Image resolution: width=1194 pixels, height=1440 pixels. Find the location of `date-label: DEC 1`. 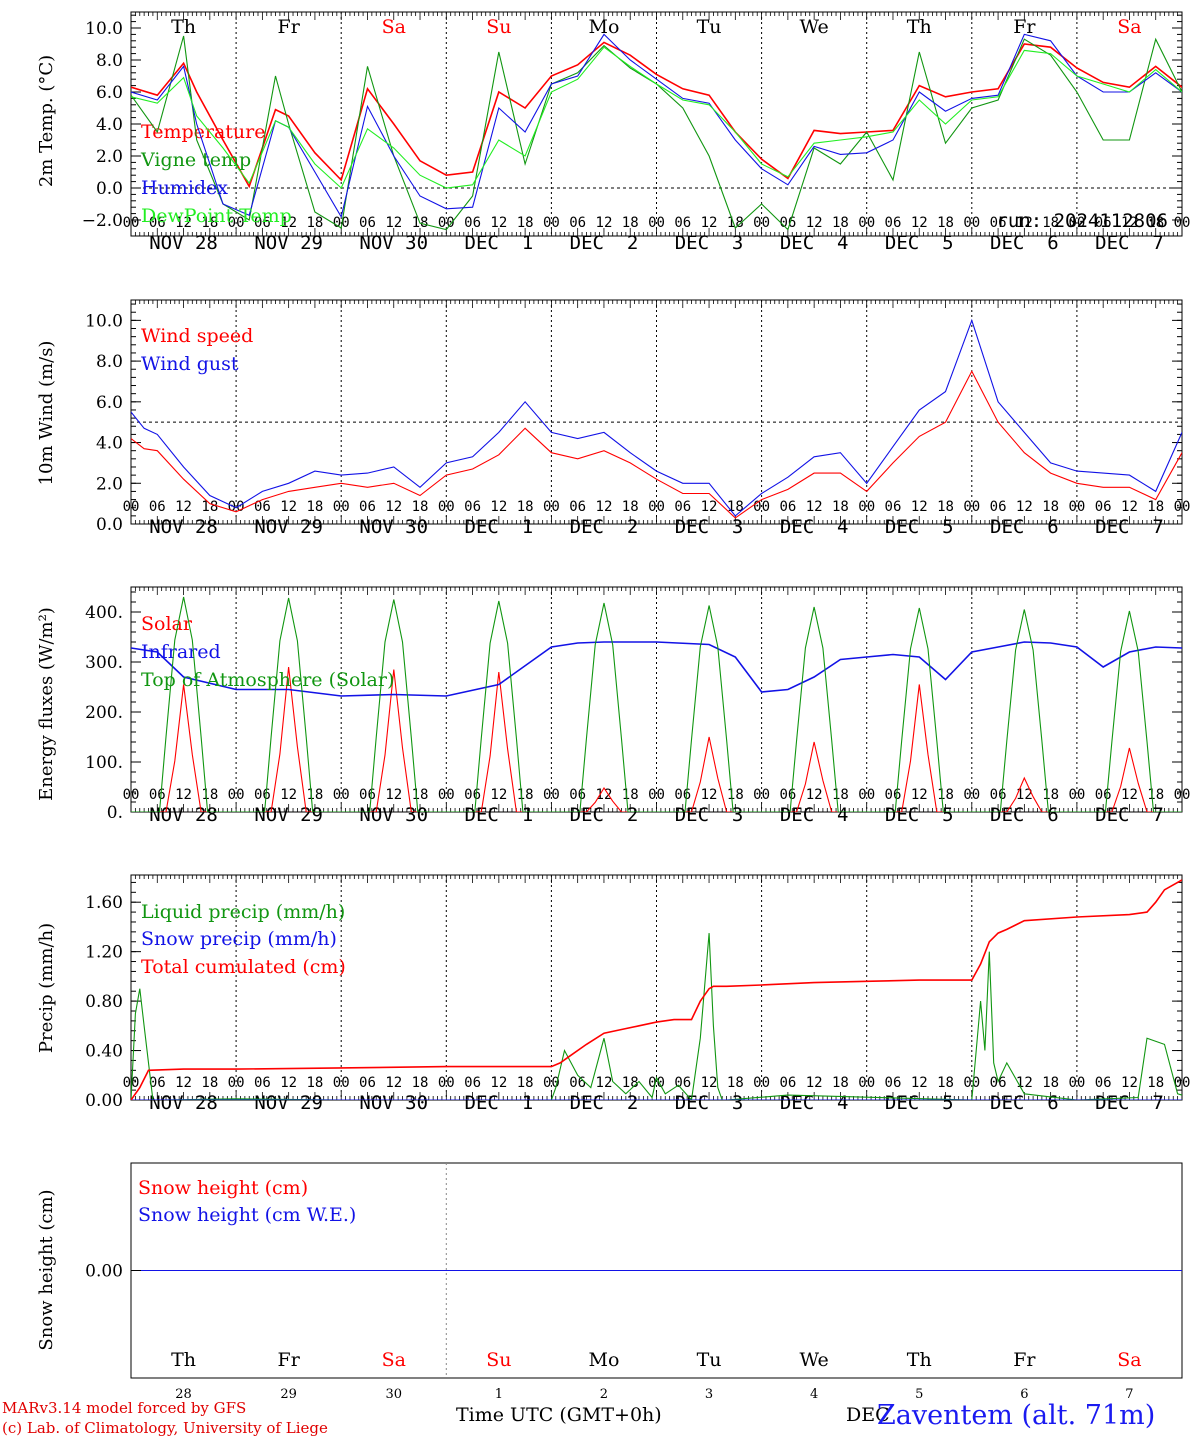

date-label: DEC 1 is located at coordinates (499, 1103).